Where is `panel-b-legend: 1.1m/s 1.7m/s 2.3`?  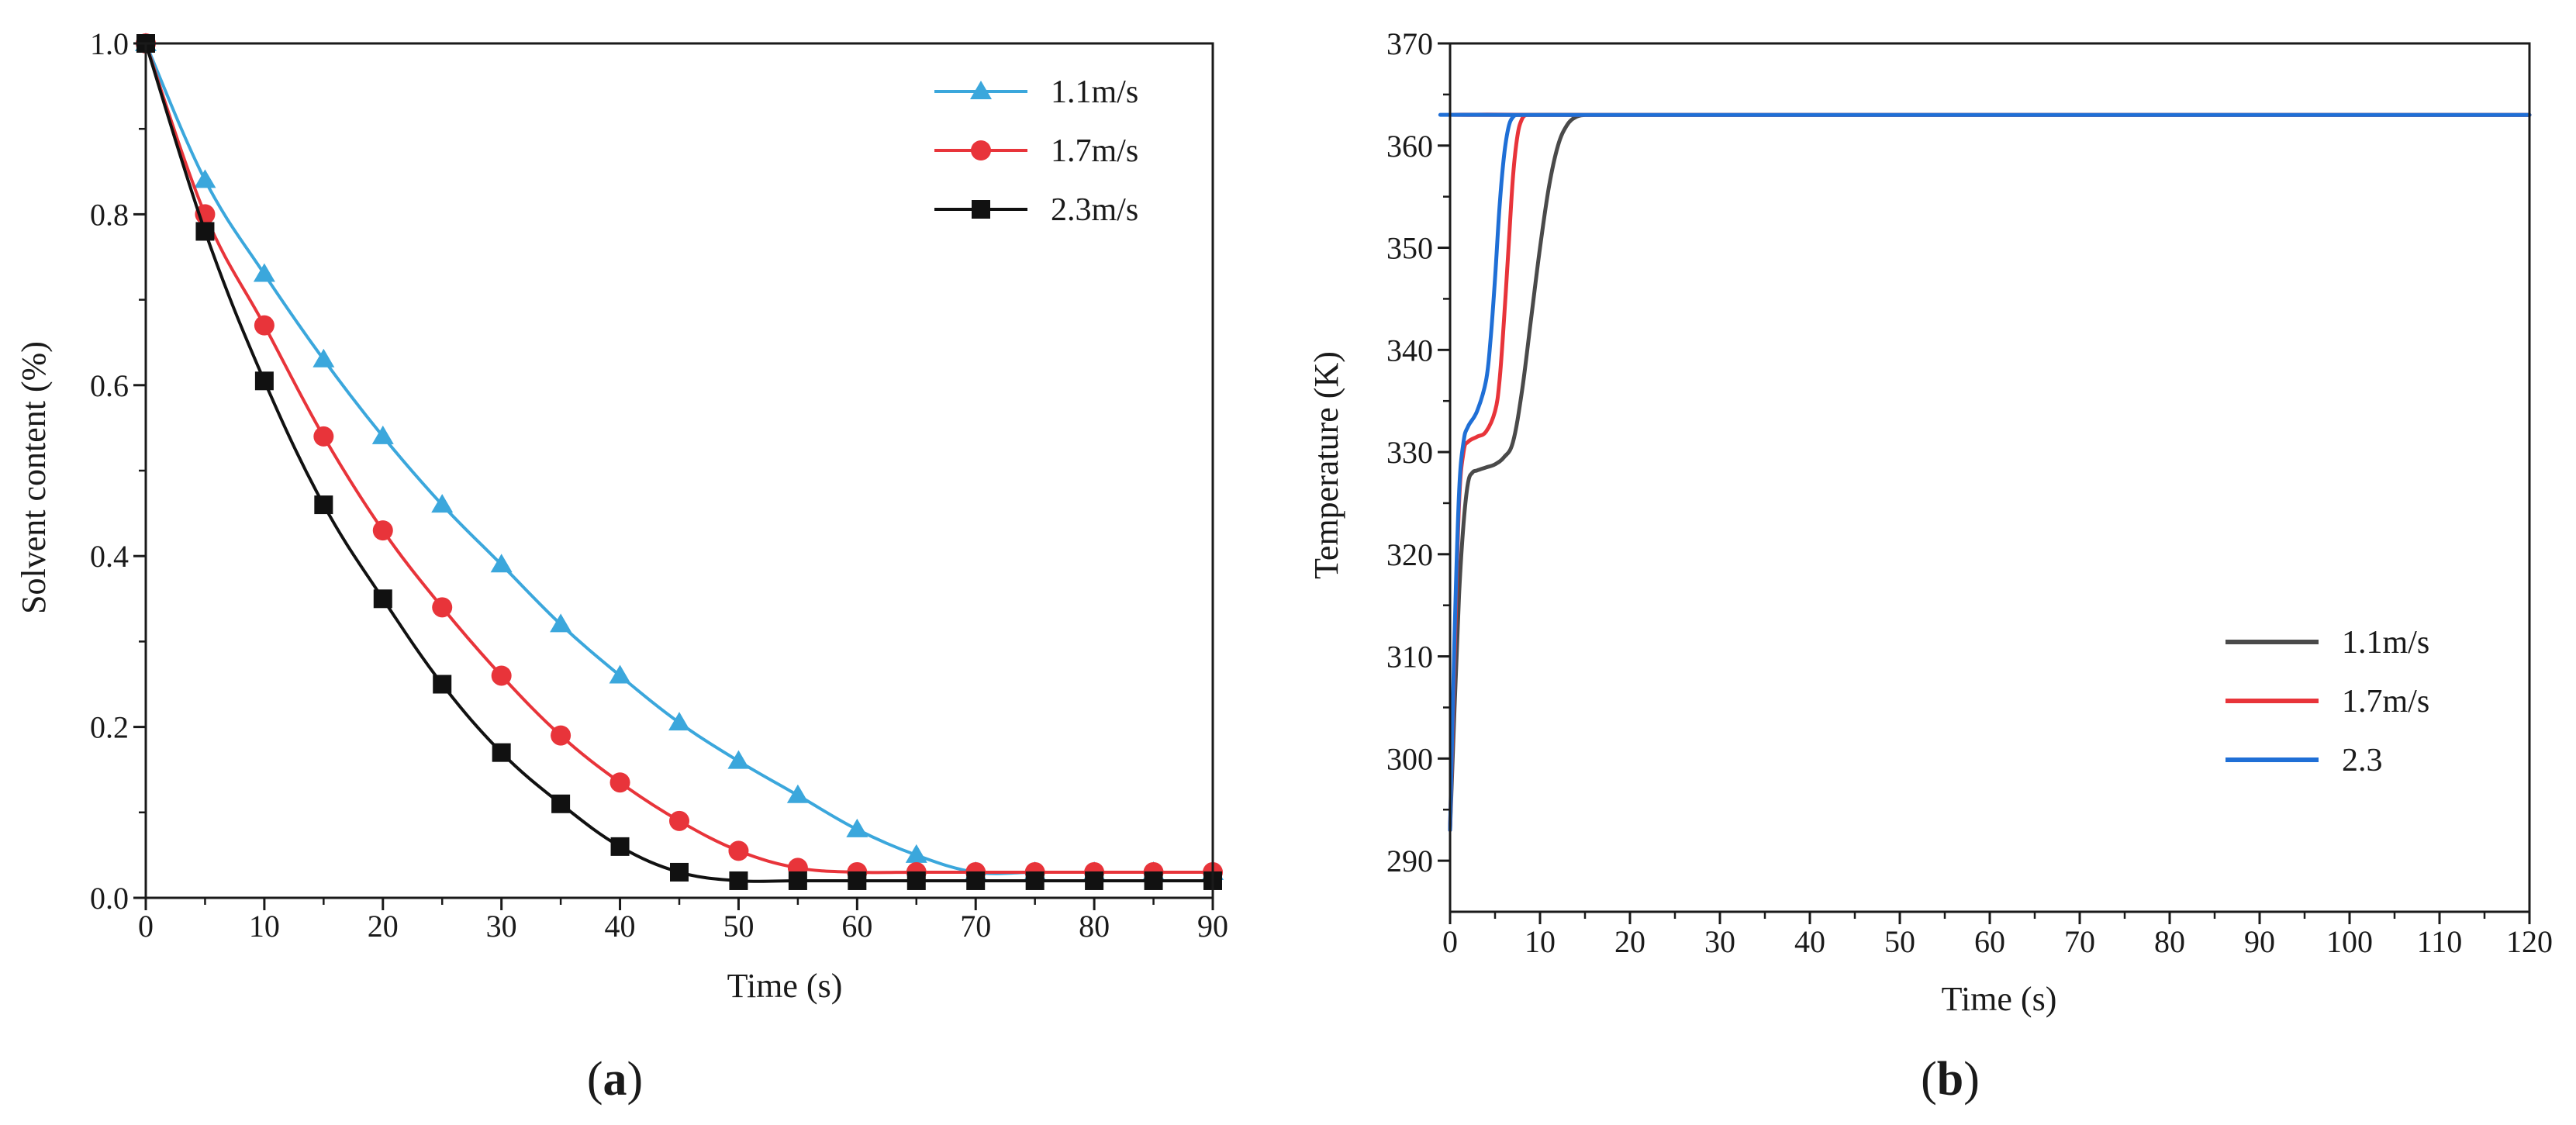 panel-b-legend: 1.1m/s 1.7m/s 2.3 is located at coordinates (2327, 701).